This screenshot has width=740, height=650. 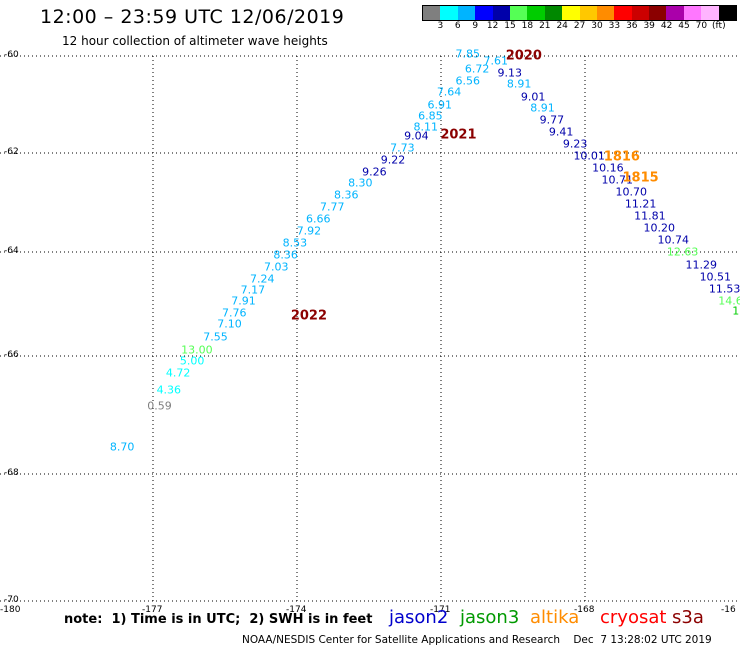 What do you see at coordinates (360, 183) in the screenshot?
I see `wave-height-value: 8.30` at bounding box center [360, 183].